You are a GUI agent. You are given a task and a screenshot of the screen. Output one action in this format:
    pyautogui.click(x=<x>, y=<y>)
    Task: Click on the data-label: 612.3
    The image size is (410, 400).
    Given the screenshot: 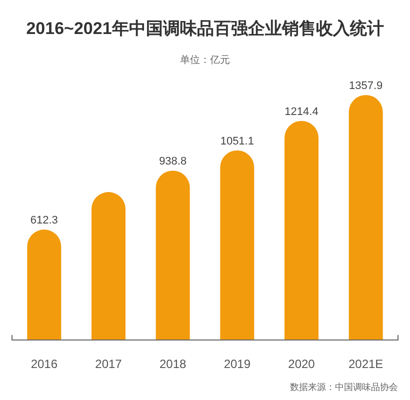 What is the action you would take?
    pyautogui.click(x=44, y=220)
    